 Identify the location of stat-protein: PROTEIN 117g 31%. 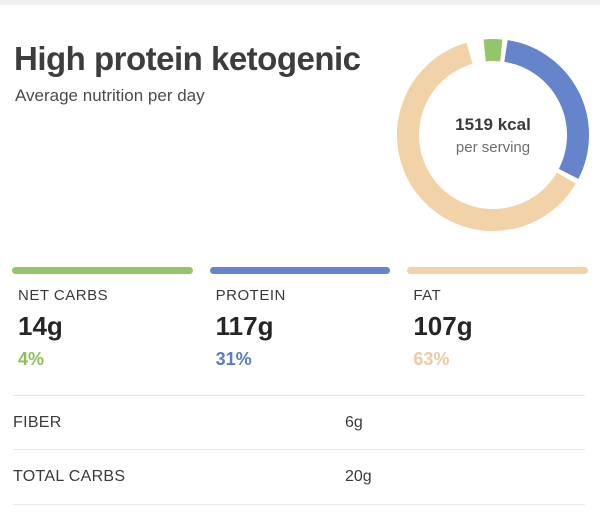
(300, 318).